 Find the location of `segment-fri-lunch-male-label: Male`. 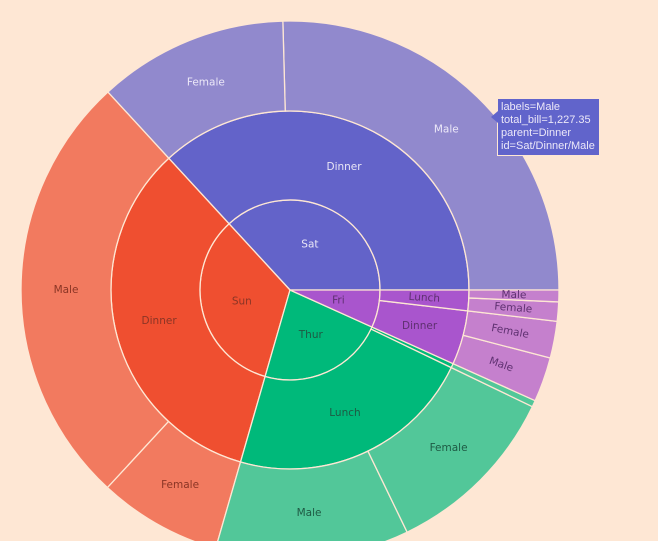

segment-fri-lunch-male-label: Male is located at coordinates (513, 295).